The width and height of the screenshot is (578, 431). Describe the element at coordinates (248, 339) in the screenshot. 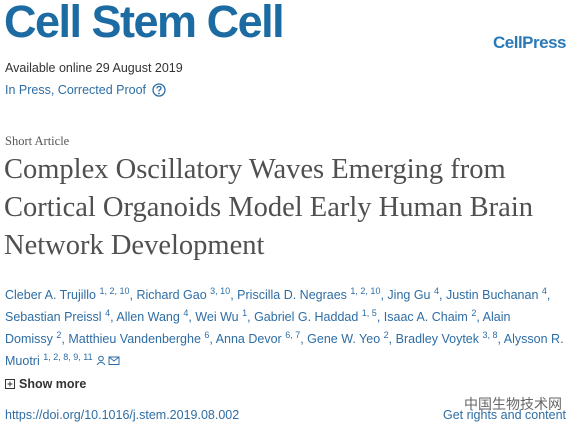

I see `author-name: Anna Devor` at that location.